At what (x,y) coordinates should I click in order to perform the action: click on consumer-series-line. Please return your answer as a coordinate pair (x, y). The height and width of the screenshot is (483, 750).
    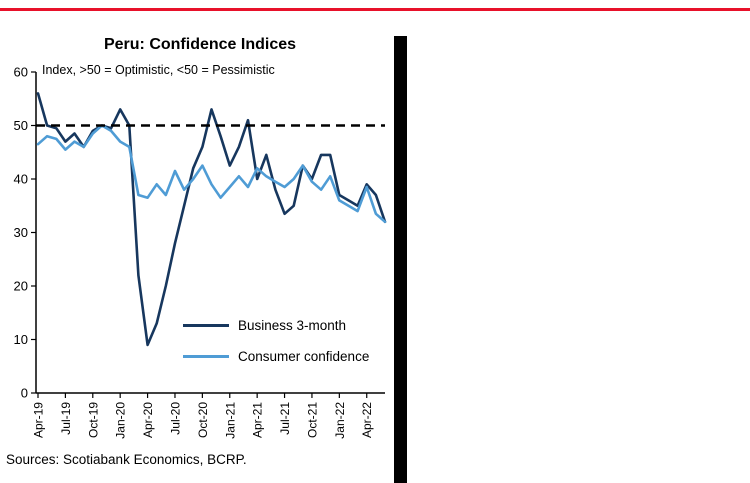
    Looking at the image, I should click on (211, 174).